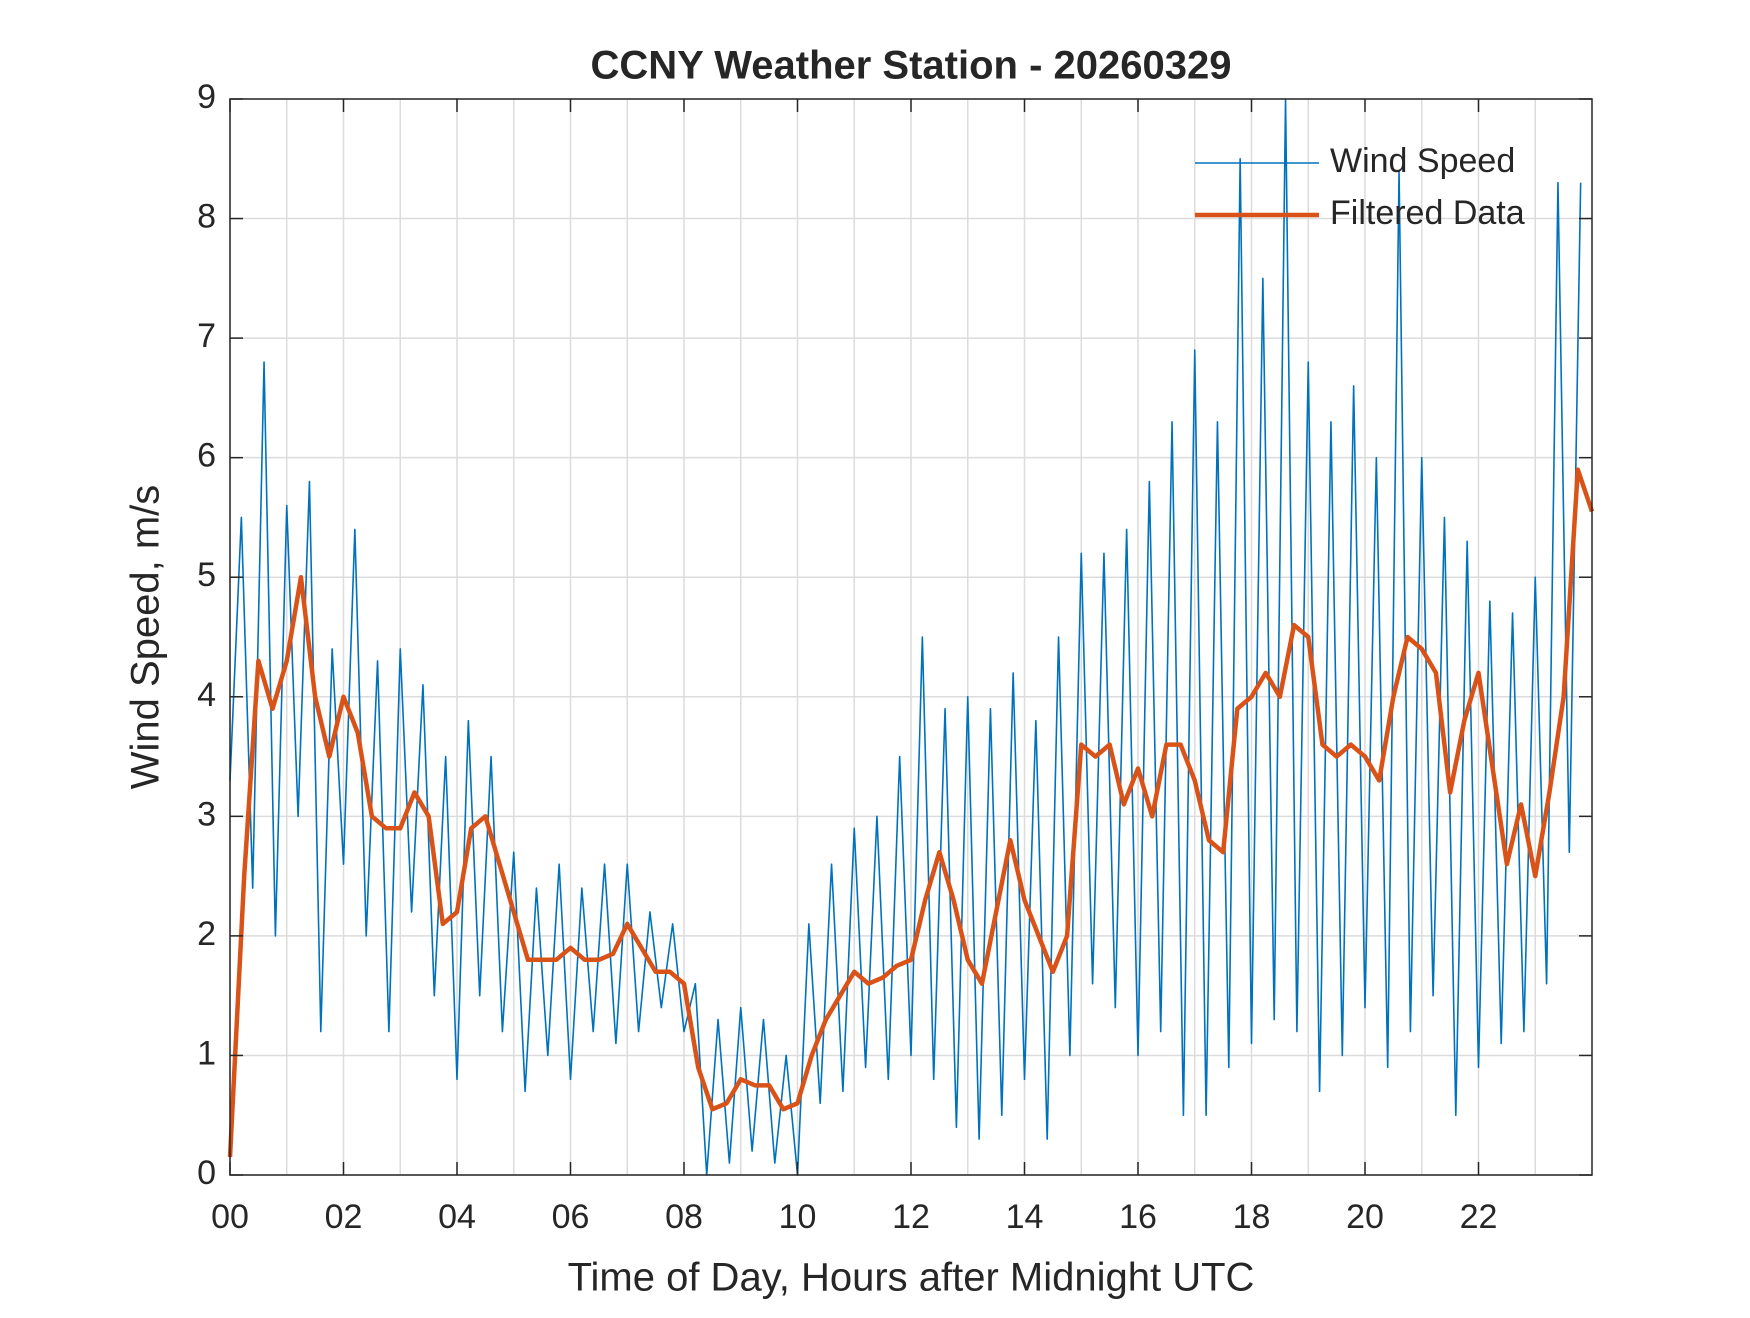  What do you see at coordinates (798, 1217) in the screenshot?
I see `x-tick-label: 10` at bounding box center [798, 1217].